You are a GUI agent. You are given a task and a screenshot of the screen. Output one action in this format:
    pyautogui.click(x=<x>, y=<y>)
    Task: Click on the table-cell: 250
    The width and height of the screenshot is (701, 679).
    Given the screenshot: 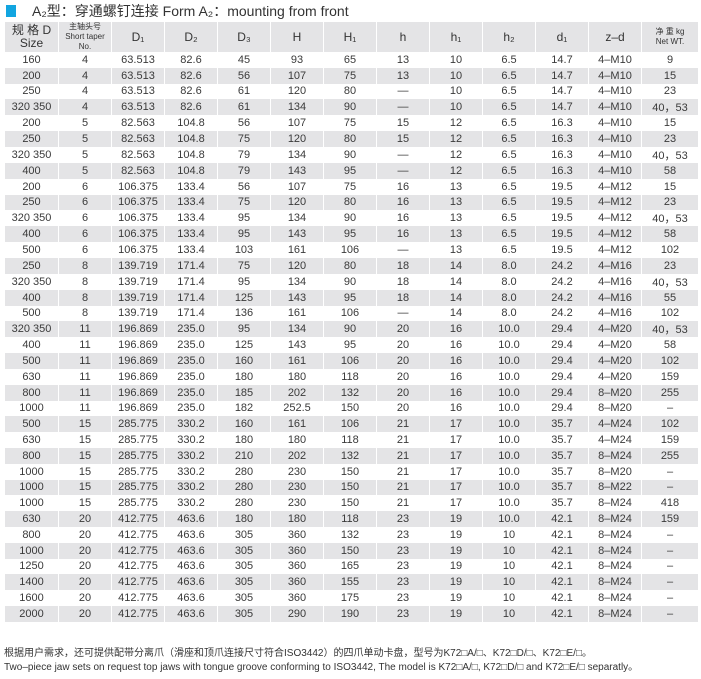 What is the action you would take?
    pyautogui.click(x=31, y=202)
    